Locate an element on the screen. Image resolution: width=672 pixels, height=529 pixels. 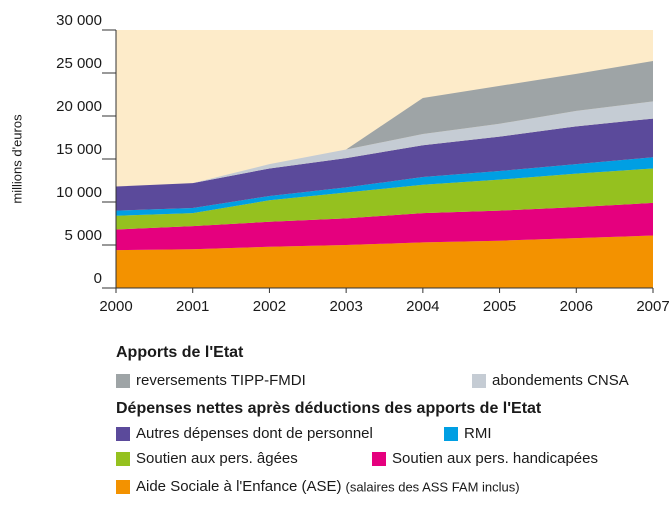
legend-note: (salaires des ASS FAM inclus) is located at coordinates (432, 486).